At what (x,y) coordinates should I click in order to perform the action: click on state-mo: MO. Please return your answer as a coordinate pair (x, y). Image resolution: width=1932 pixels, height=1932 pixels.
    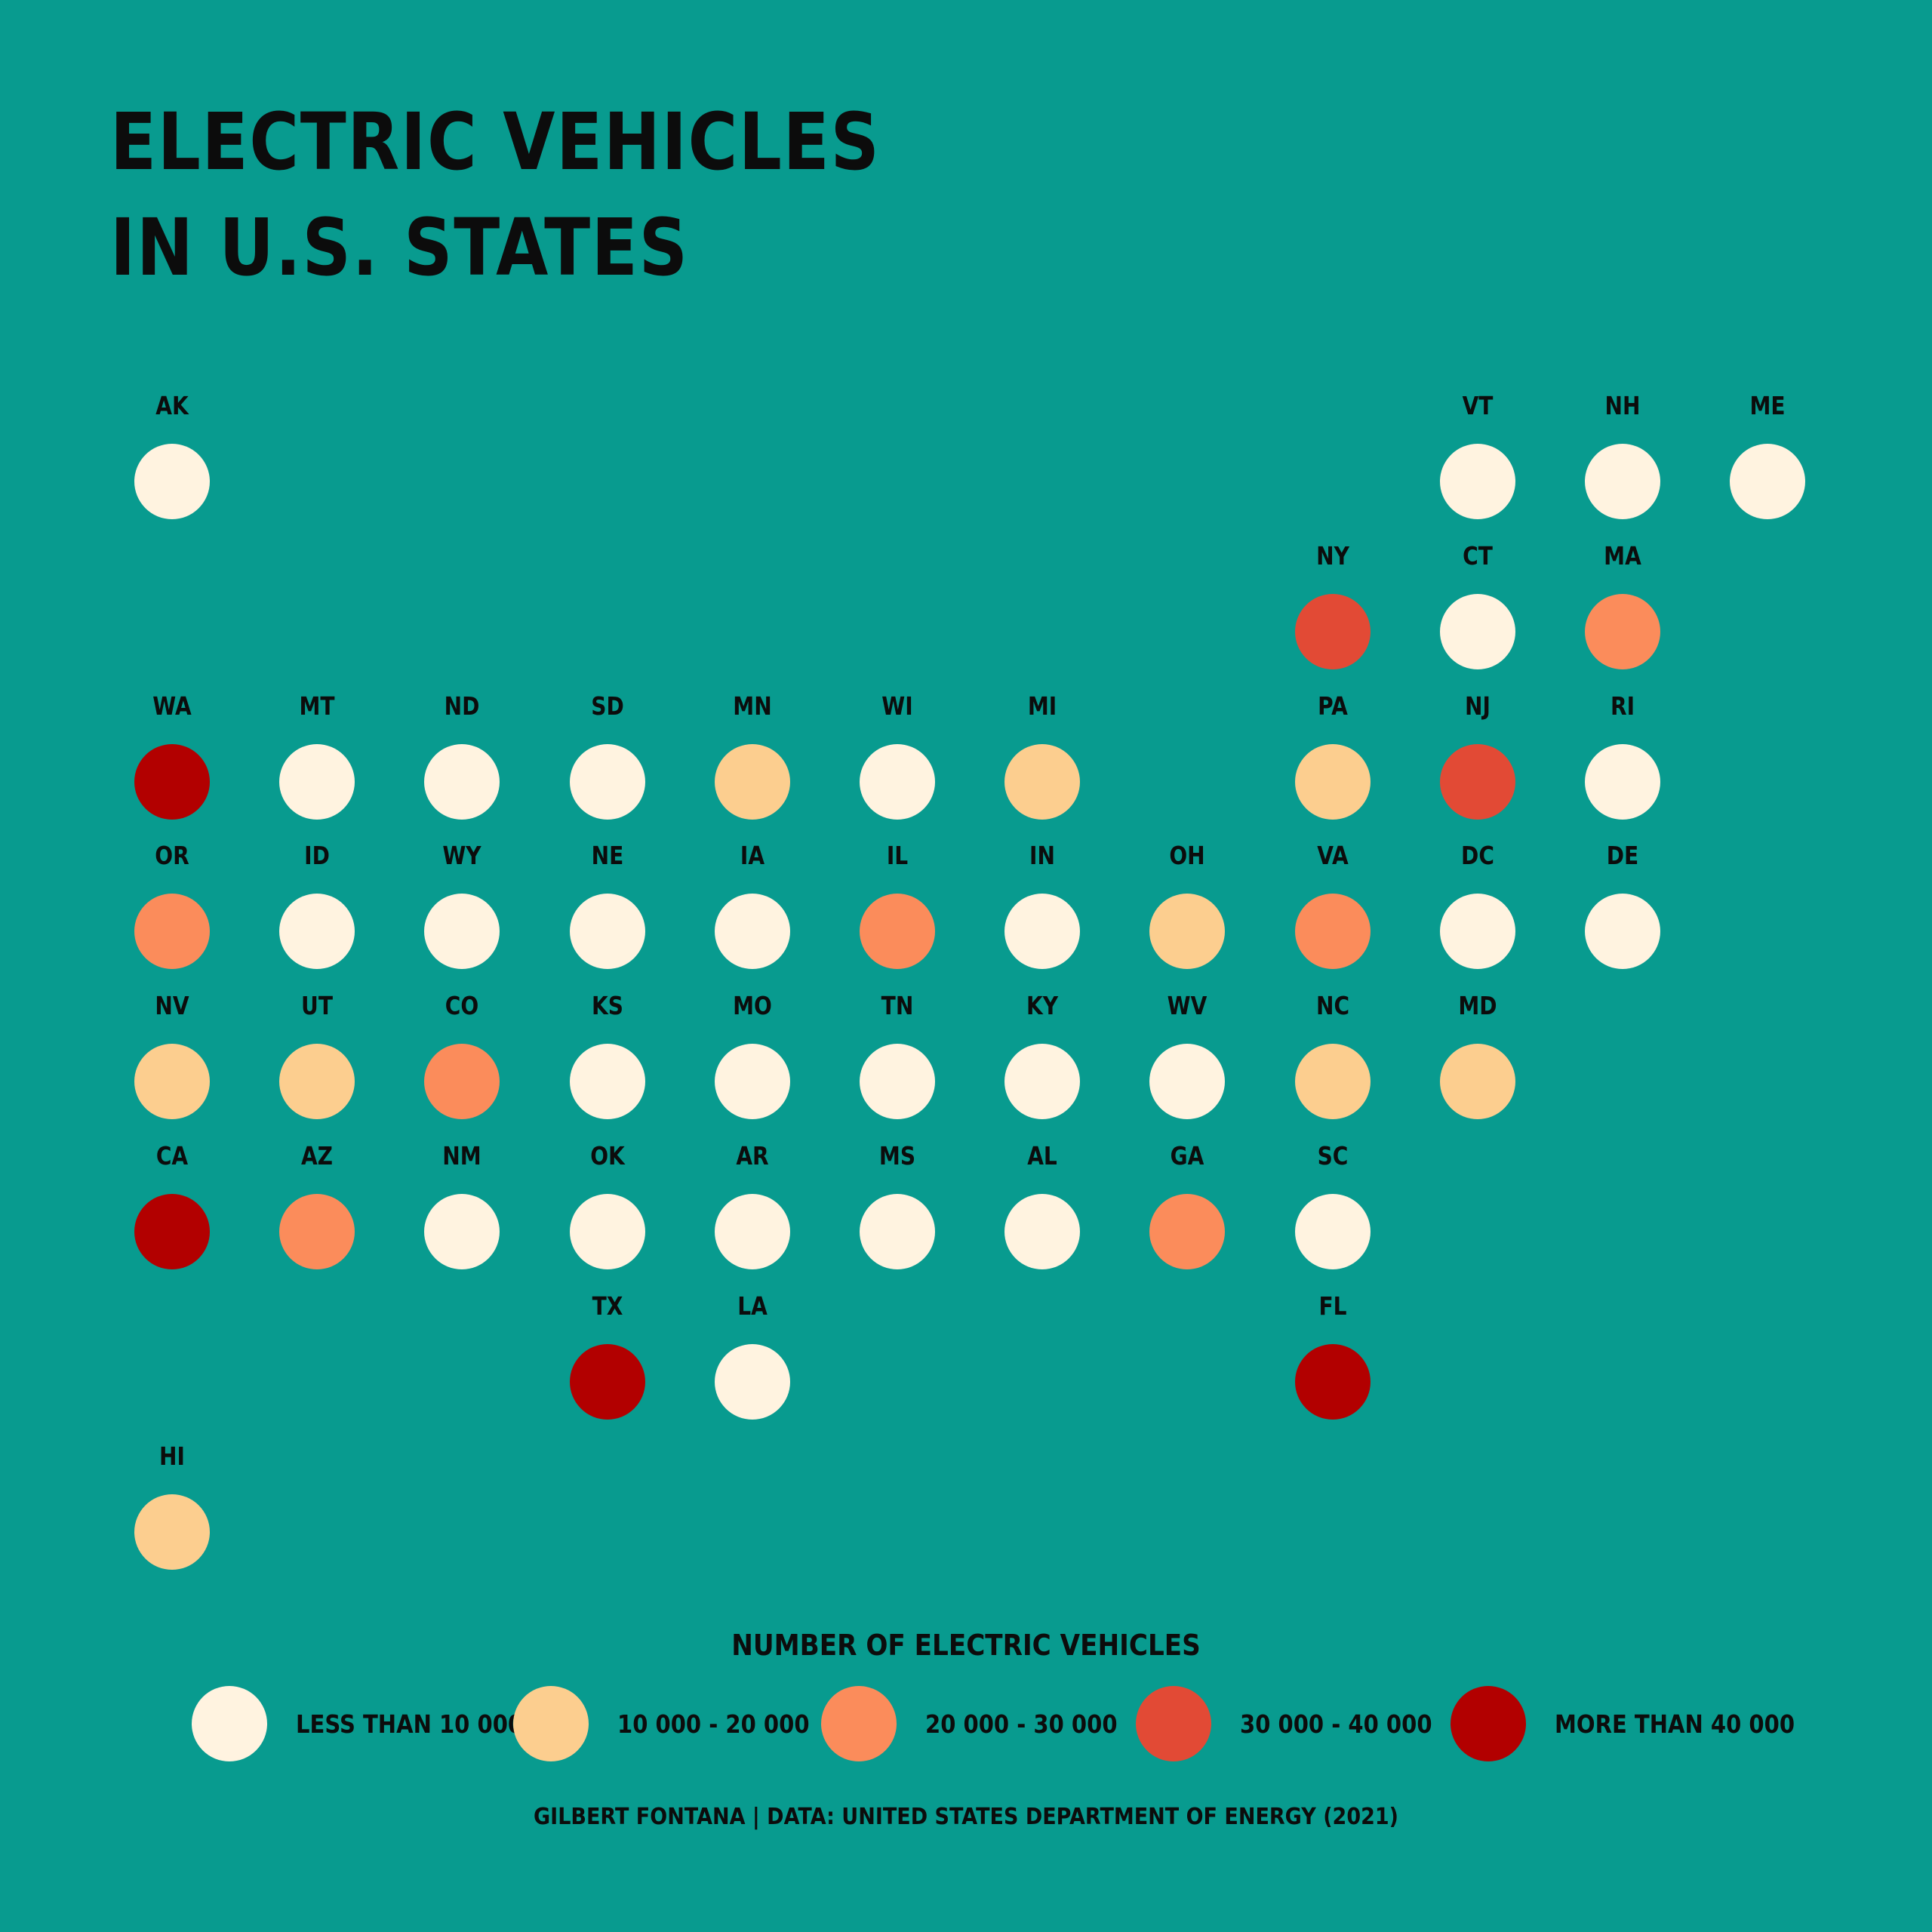
    Looking at the image, I should click on (752, 1055).